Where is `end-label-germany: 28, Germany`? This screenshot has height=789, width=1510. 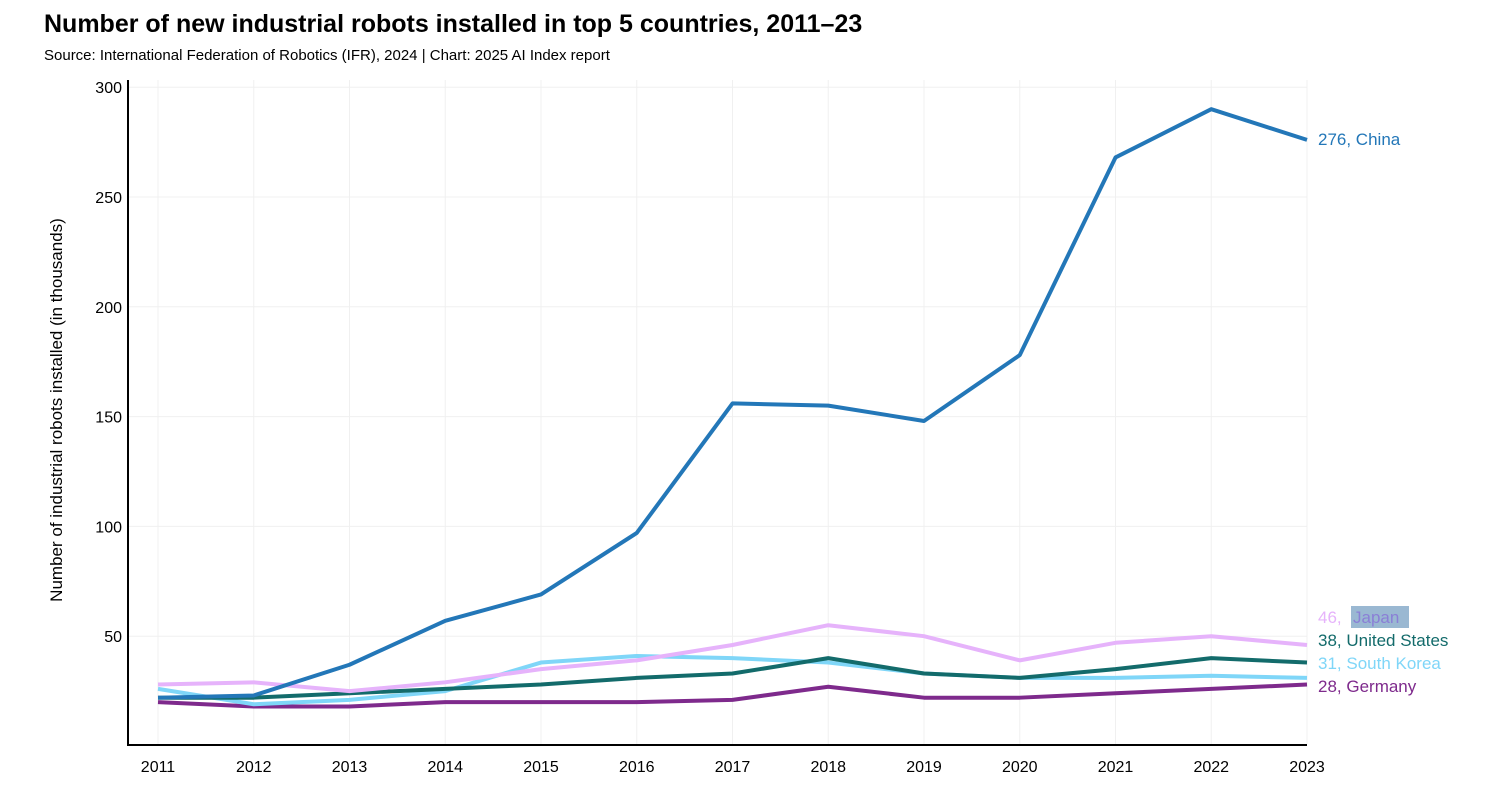
end-label-germany: 28, Germany is located at coordinates (1367, 686).